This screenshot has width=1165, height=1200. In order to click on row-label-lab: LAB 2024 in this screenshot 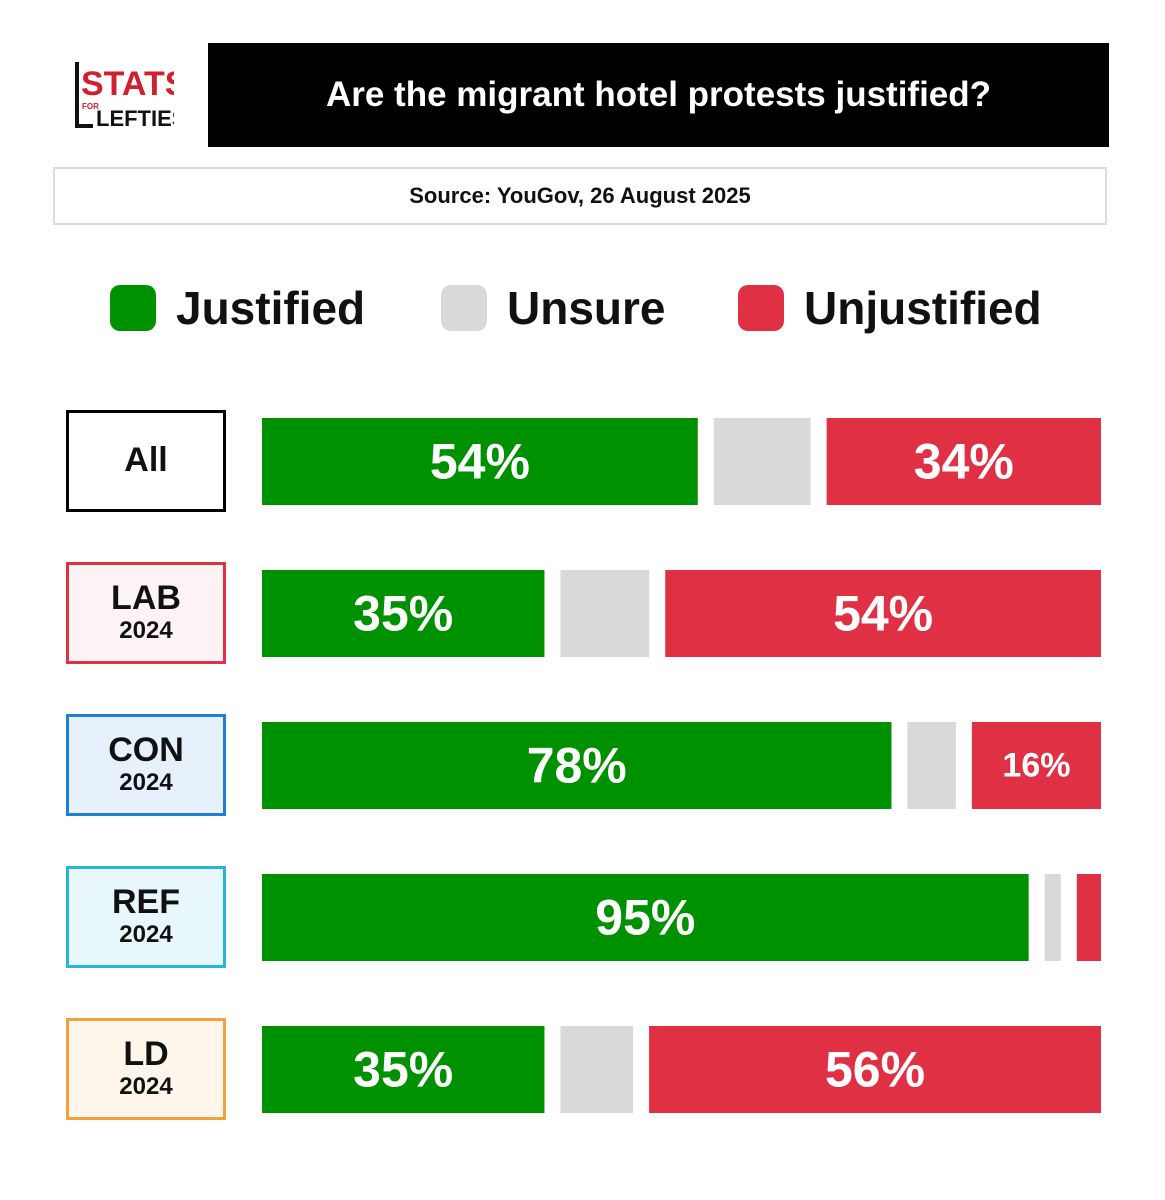, I will do `click(146, 613)`.